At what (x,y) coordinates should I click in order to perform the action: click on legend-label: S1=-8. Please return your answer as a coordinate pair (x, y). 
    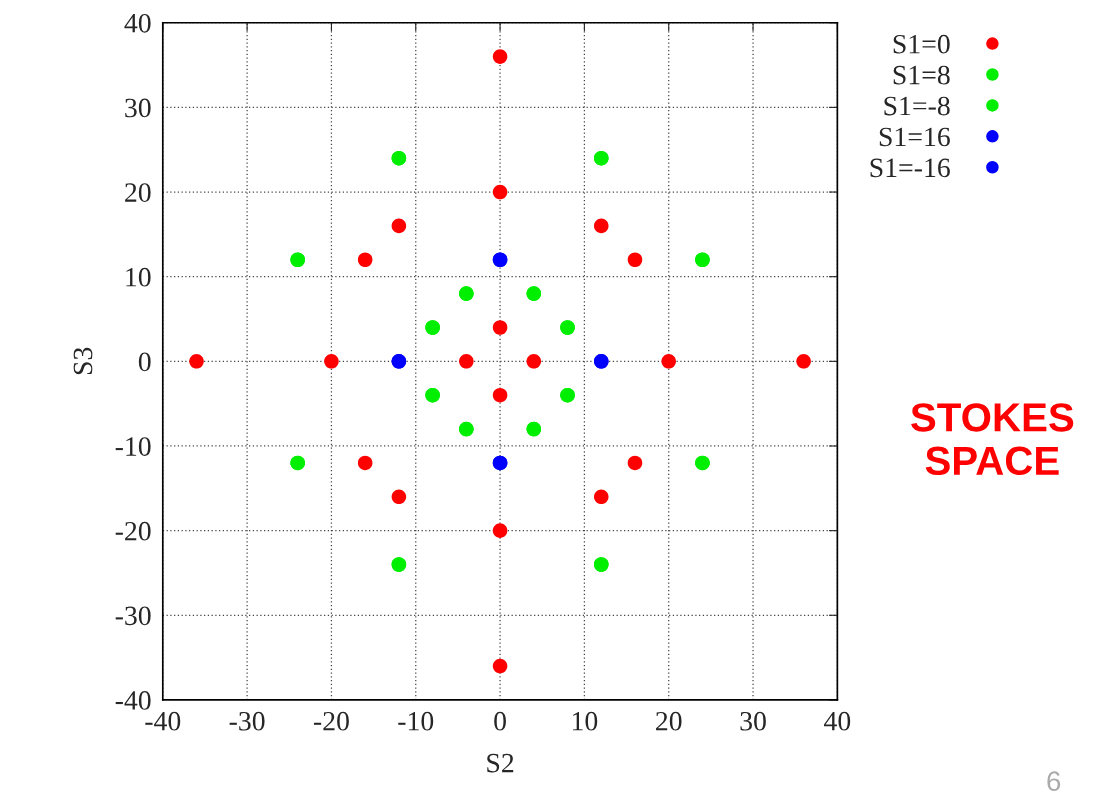
    Looking at the image, I should click on (917, 106).